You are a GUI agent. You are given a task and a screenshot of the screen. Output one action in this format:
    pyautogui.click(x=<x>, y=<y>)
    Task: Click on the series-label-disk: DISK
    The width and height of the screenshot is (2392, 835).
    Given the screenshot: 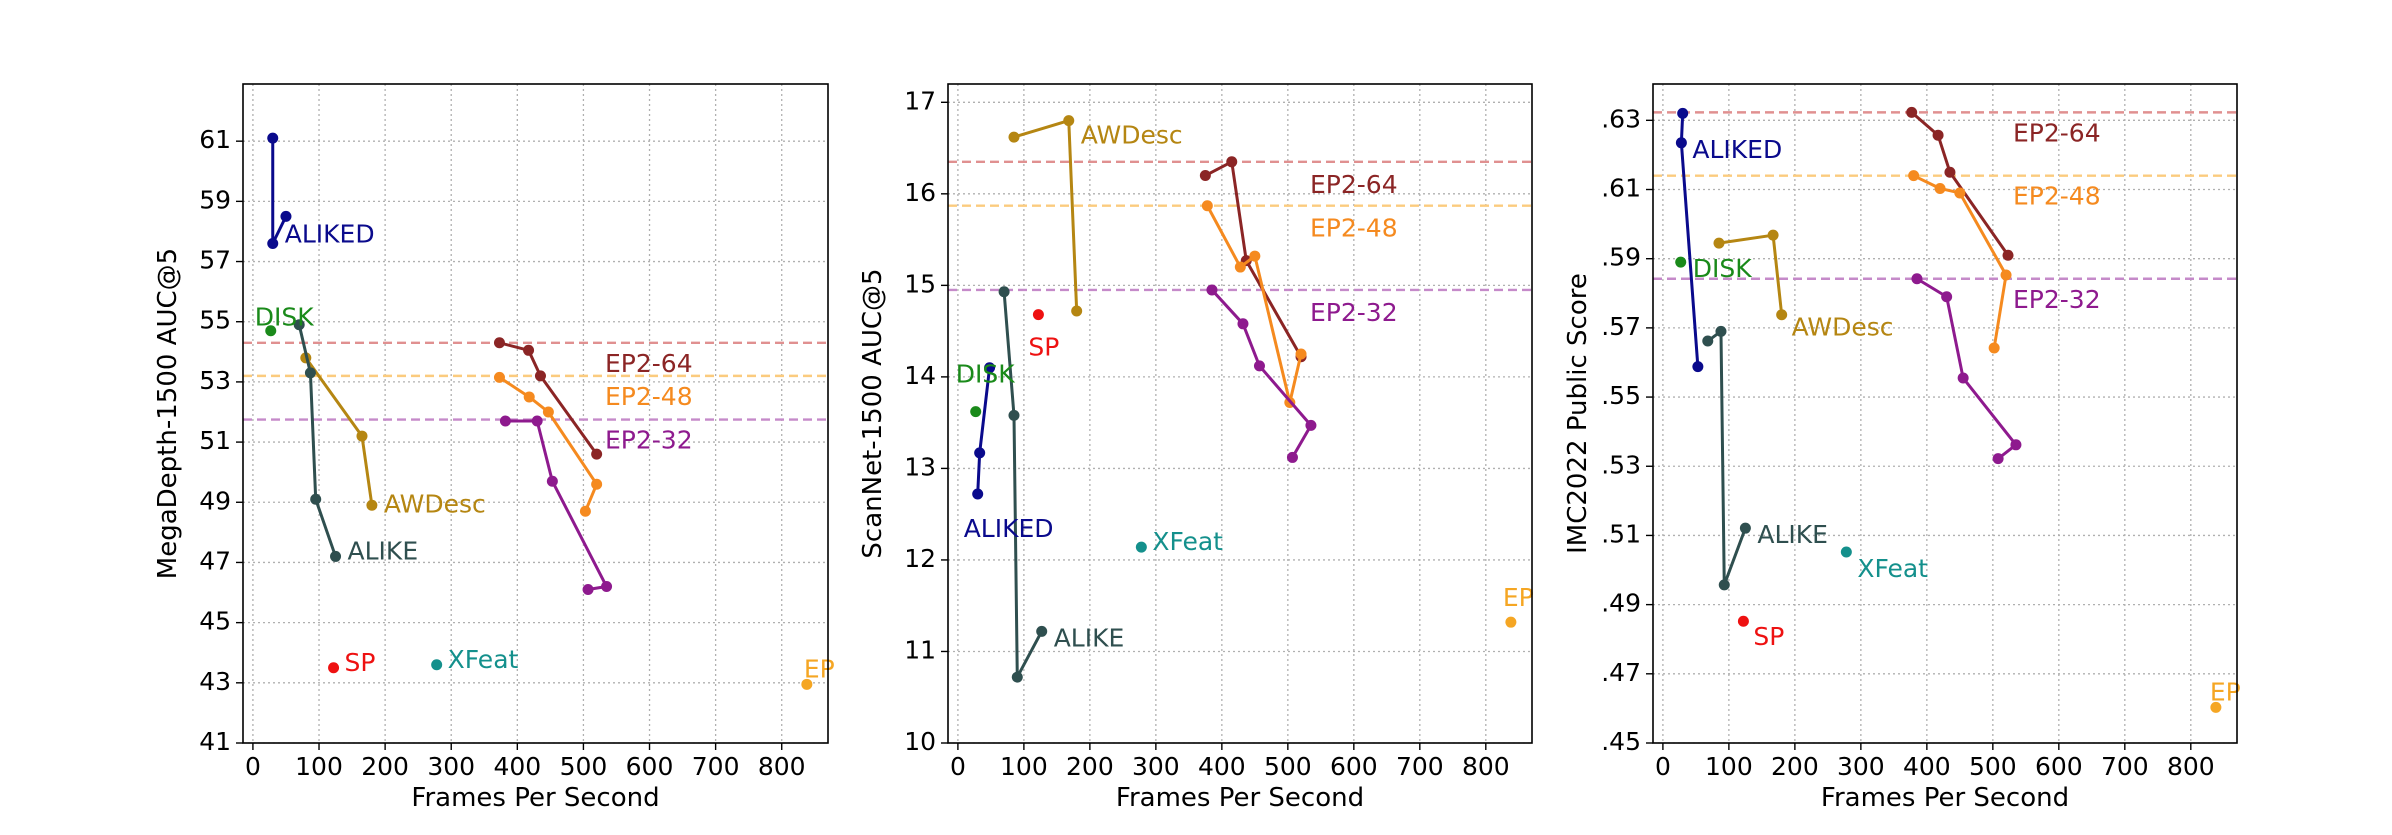 What is the action you would take?
    pyautogui.click(x=284, y=317)
    